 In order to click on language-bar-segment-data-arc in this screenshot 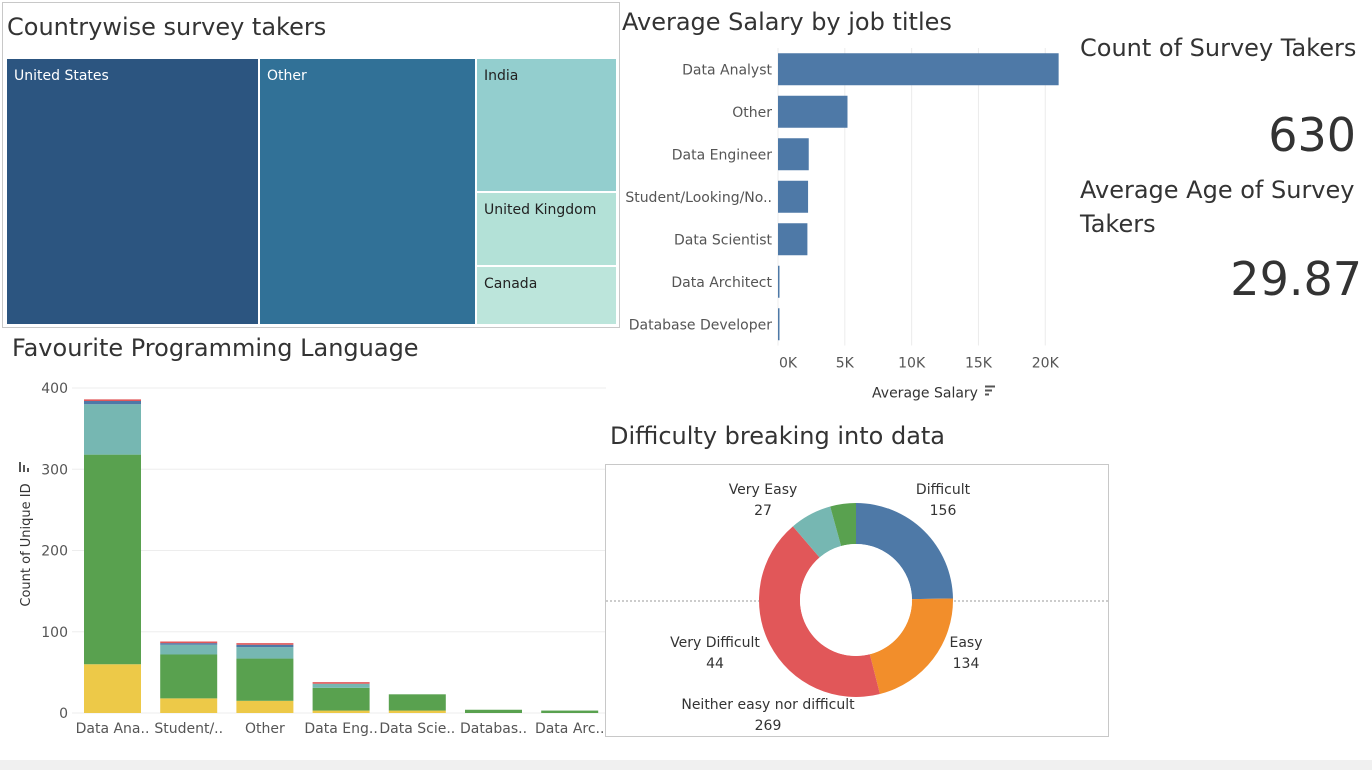, I will do `click(570, 711)`.